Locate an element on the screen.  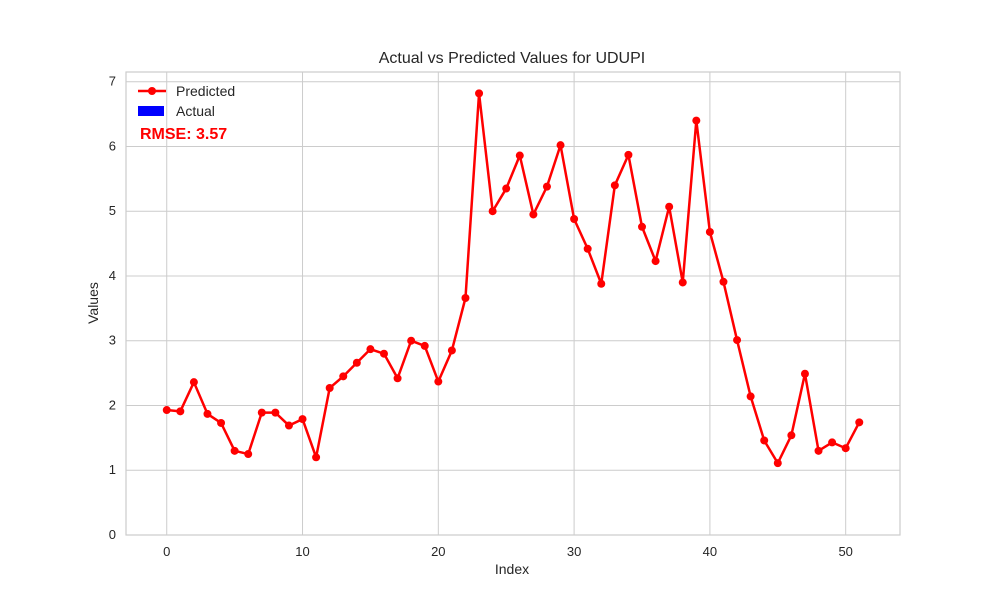
chart-title: Actual vs Predicted Values for UDUPI is located at coordinates (512, 58).